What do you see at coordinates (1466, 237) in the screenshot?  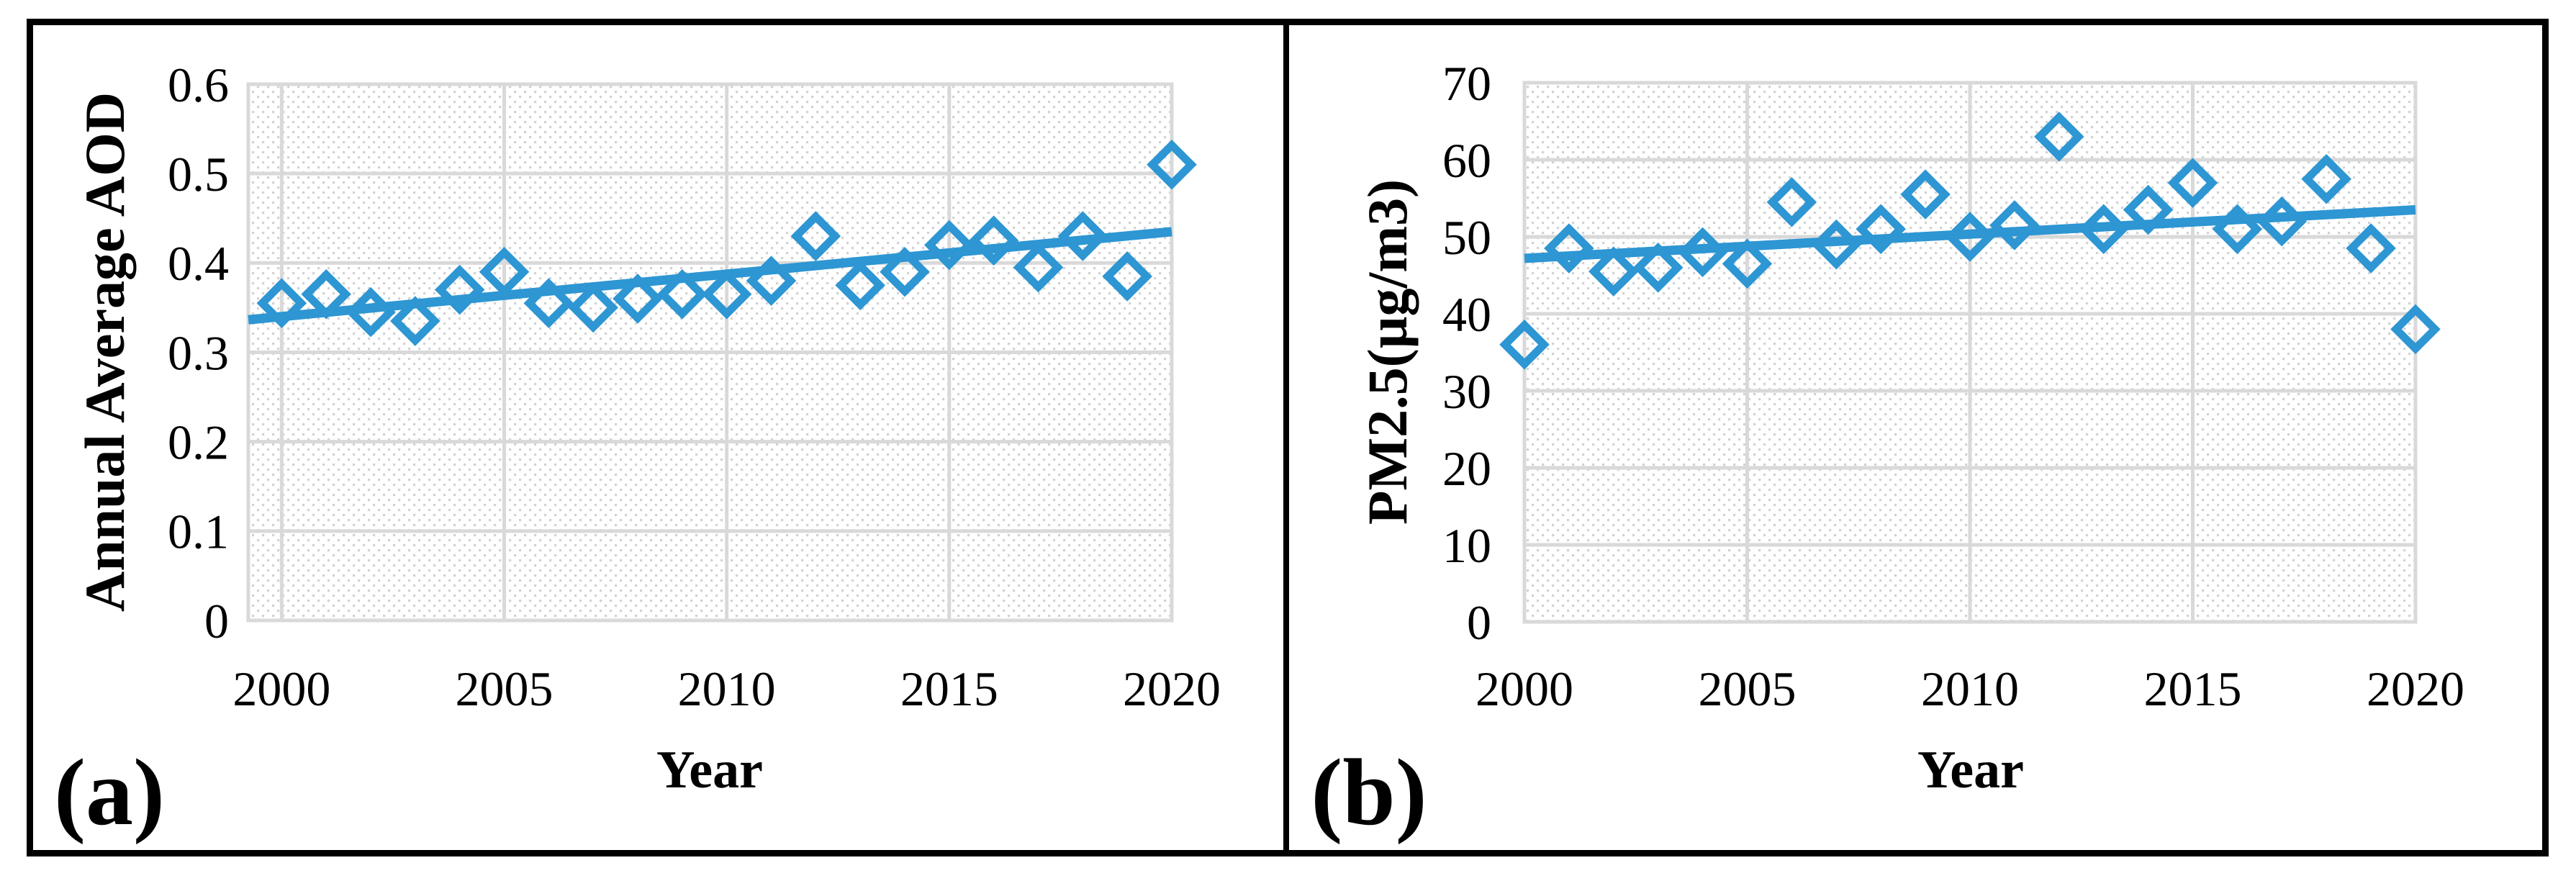 I see `pm25-y-tick-label: 50` at bounding box center [1466, 237].